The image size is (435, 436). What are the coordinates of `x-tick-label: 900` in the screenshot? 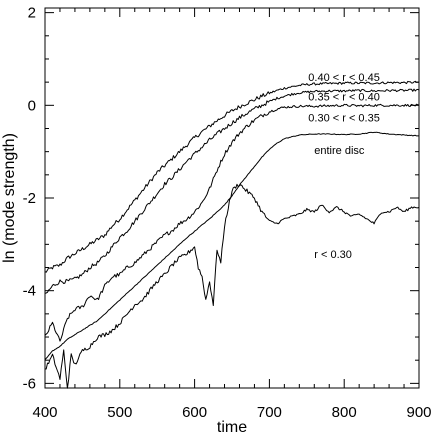 It's located at (418, 412).